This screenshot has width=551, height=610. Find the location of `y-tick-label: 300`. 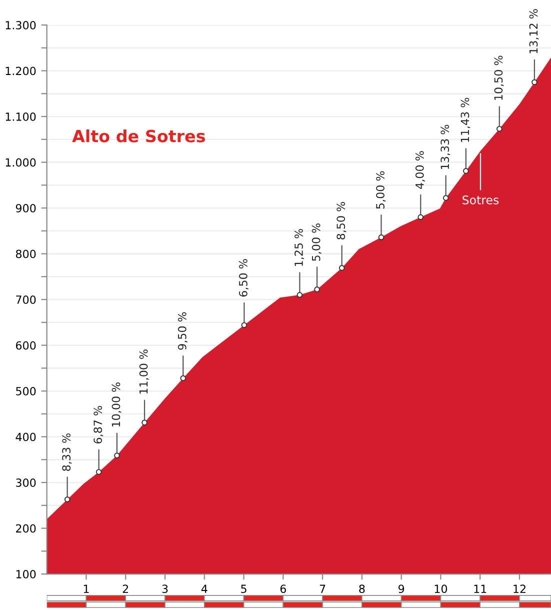

y-tick-label: 300 is located at coordinates (26, 482).